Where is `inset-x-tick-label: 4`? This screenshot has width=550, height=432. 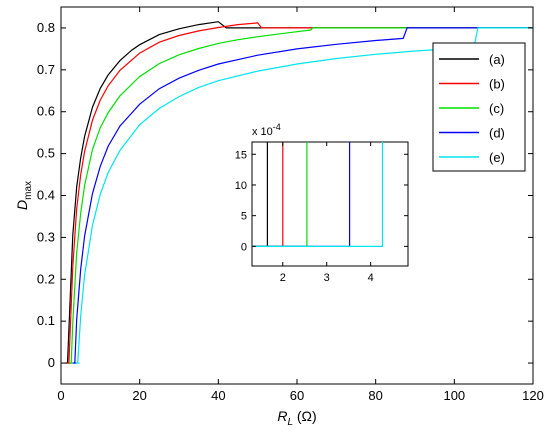
inset-x-tick-label: 4 is located at coordinates (371, 278).